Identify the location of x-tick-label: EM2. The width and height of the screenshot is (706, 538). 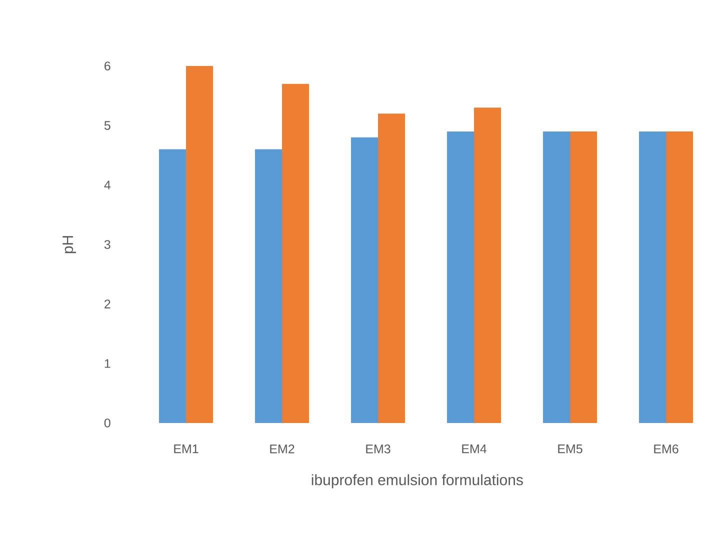
(282, 449).